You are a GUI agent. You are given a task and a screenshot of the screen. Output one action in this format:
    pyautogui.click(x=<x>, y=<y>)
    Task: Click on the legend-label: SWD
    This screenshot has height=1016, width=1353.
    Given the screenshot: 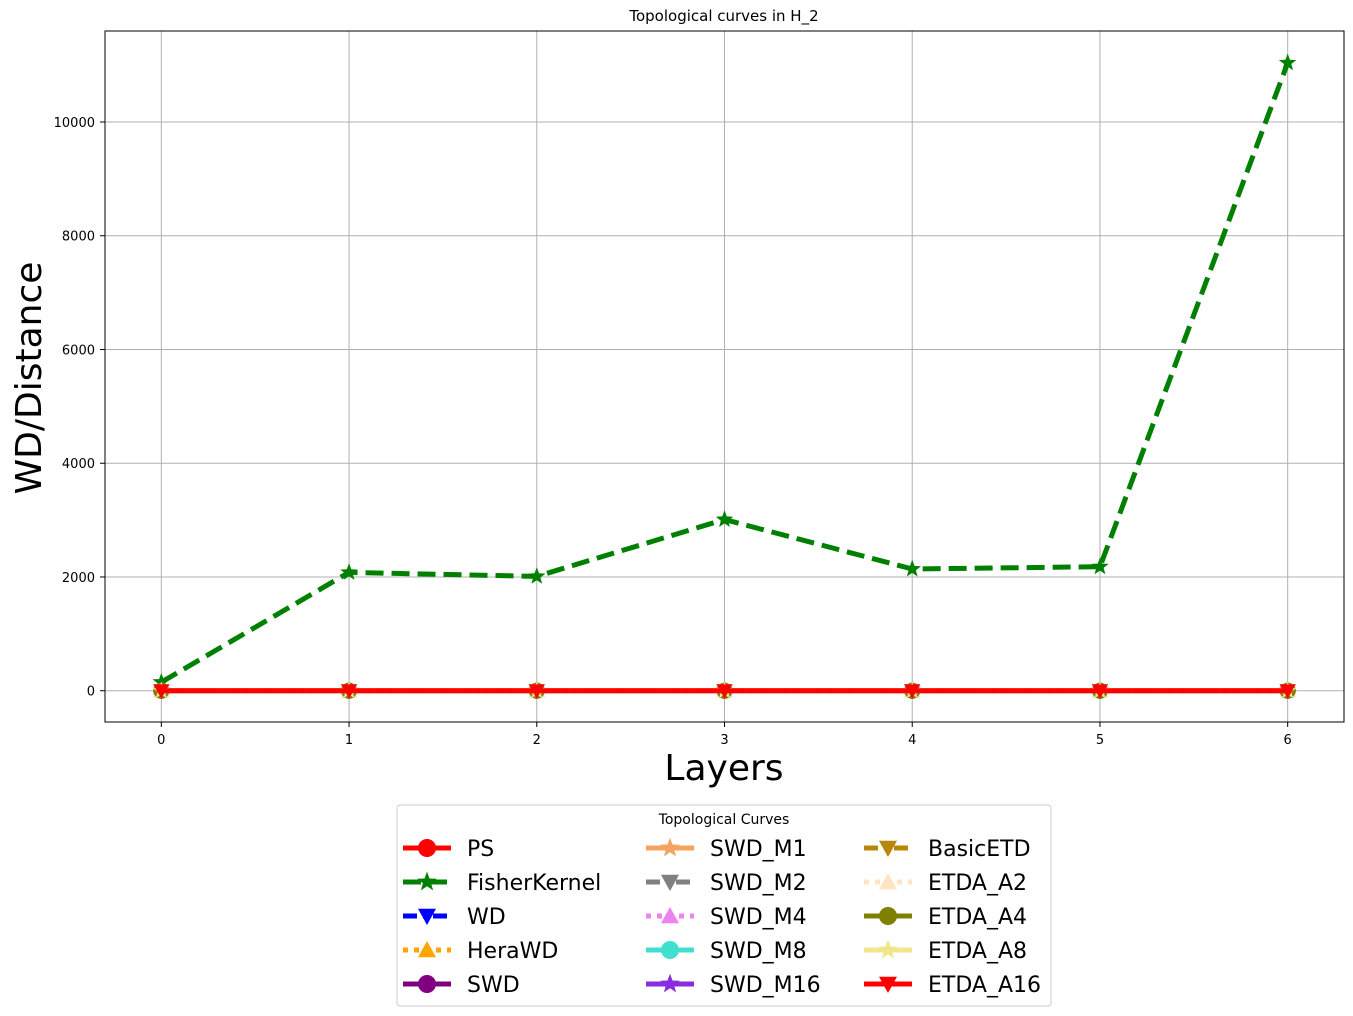 What is the action you would take?
    pyautogui.click(x=493, y=985)
    